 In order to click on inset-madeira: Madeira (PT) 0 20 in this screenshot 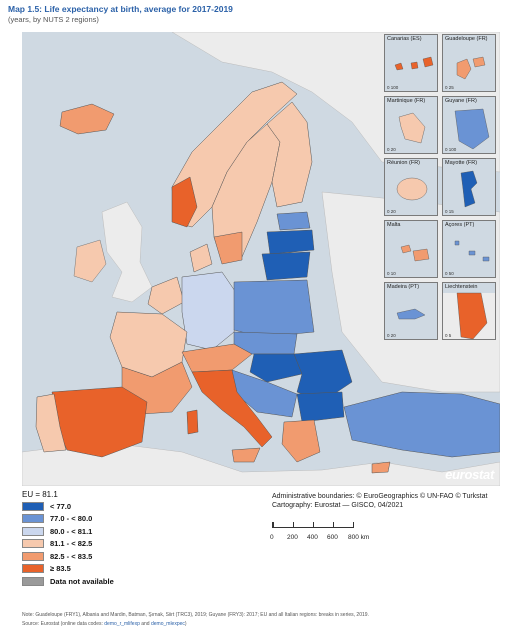, I will do `click(411, 311)`.